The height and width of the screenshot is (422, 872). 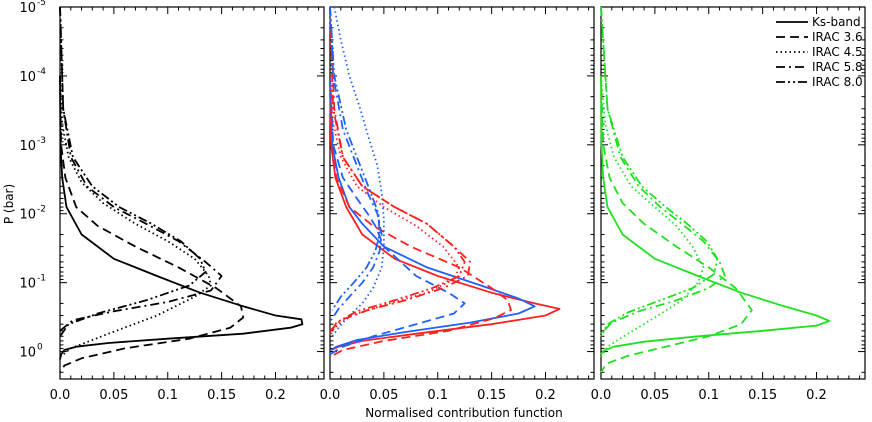 What do you see at coordinates (837, 37) in the screenshot?
I see `legend-label: IRAC 3.6` at bounding box center [837, 37].